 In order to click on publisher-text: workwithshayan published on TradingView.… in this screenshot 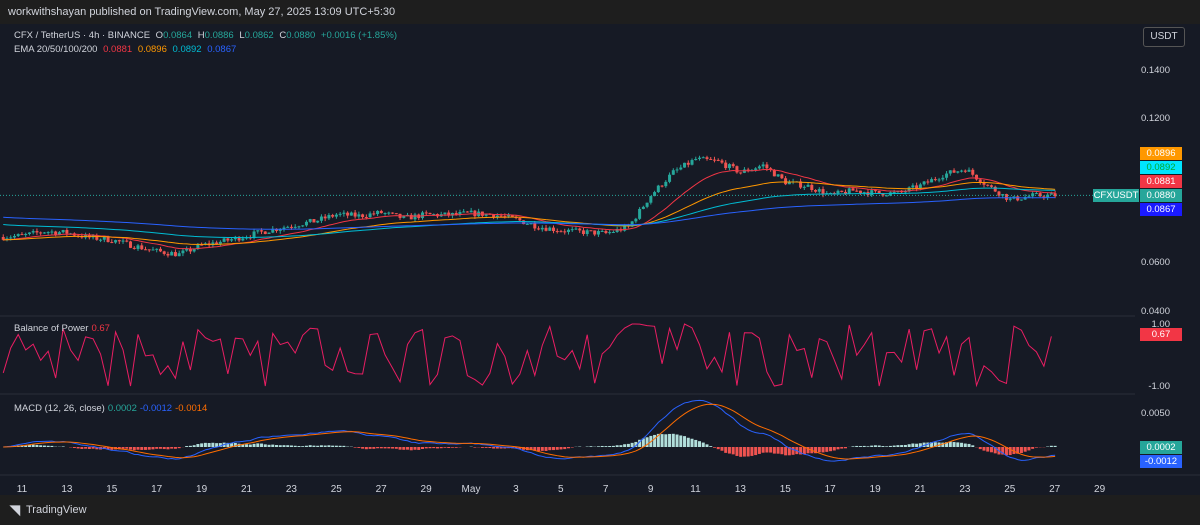, I will do `click(202, 12)`.